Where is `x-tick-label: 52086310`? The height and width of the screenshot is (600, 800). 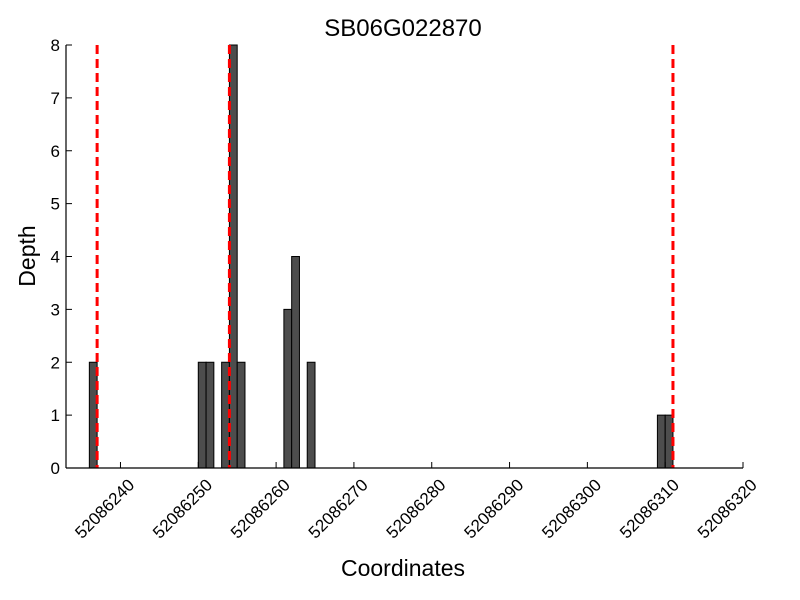 x-tick-label: 52086310 is located at coordinates (649, 508).